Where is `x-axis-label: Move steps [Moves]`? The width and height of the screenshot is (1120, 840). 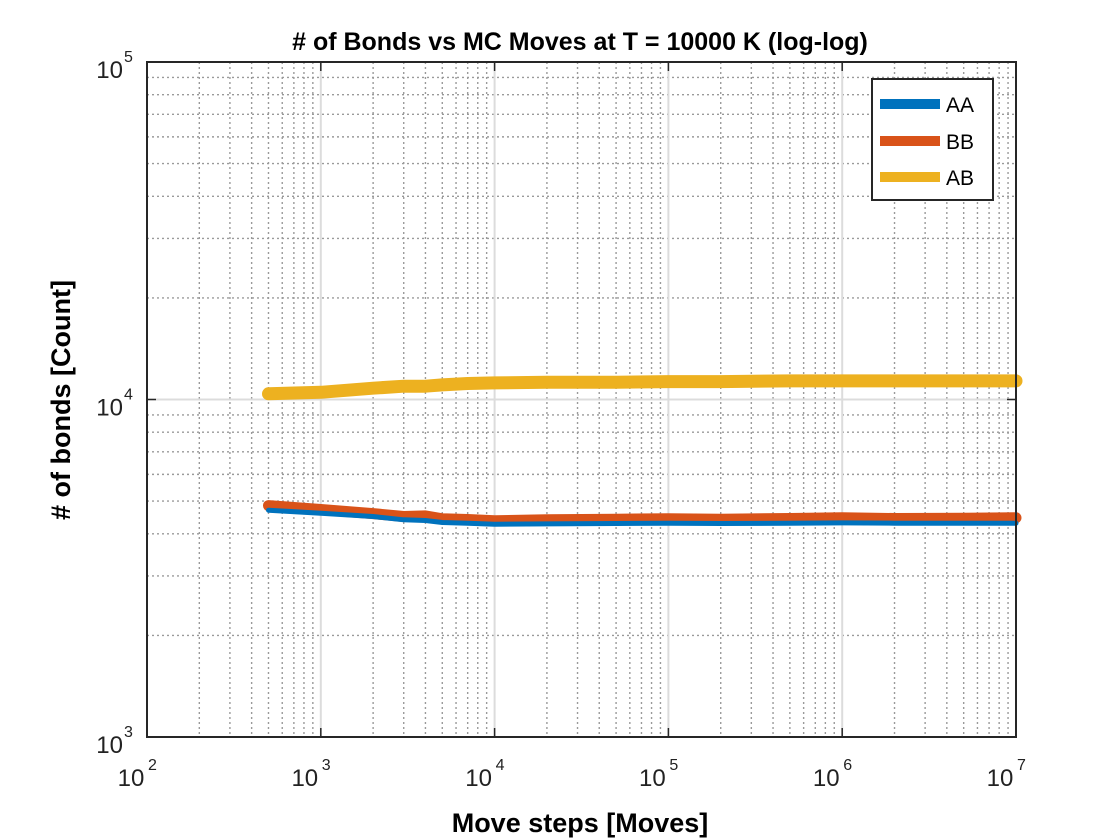 x-axis-label: Move steps [Moves] is located at coordinates (580, 823).